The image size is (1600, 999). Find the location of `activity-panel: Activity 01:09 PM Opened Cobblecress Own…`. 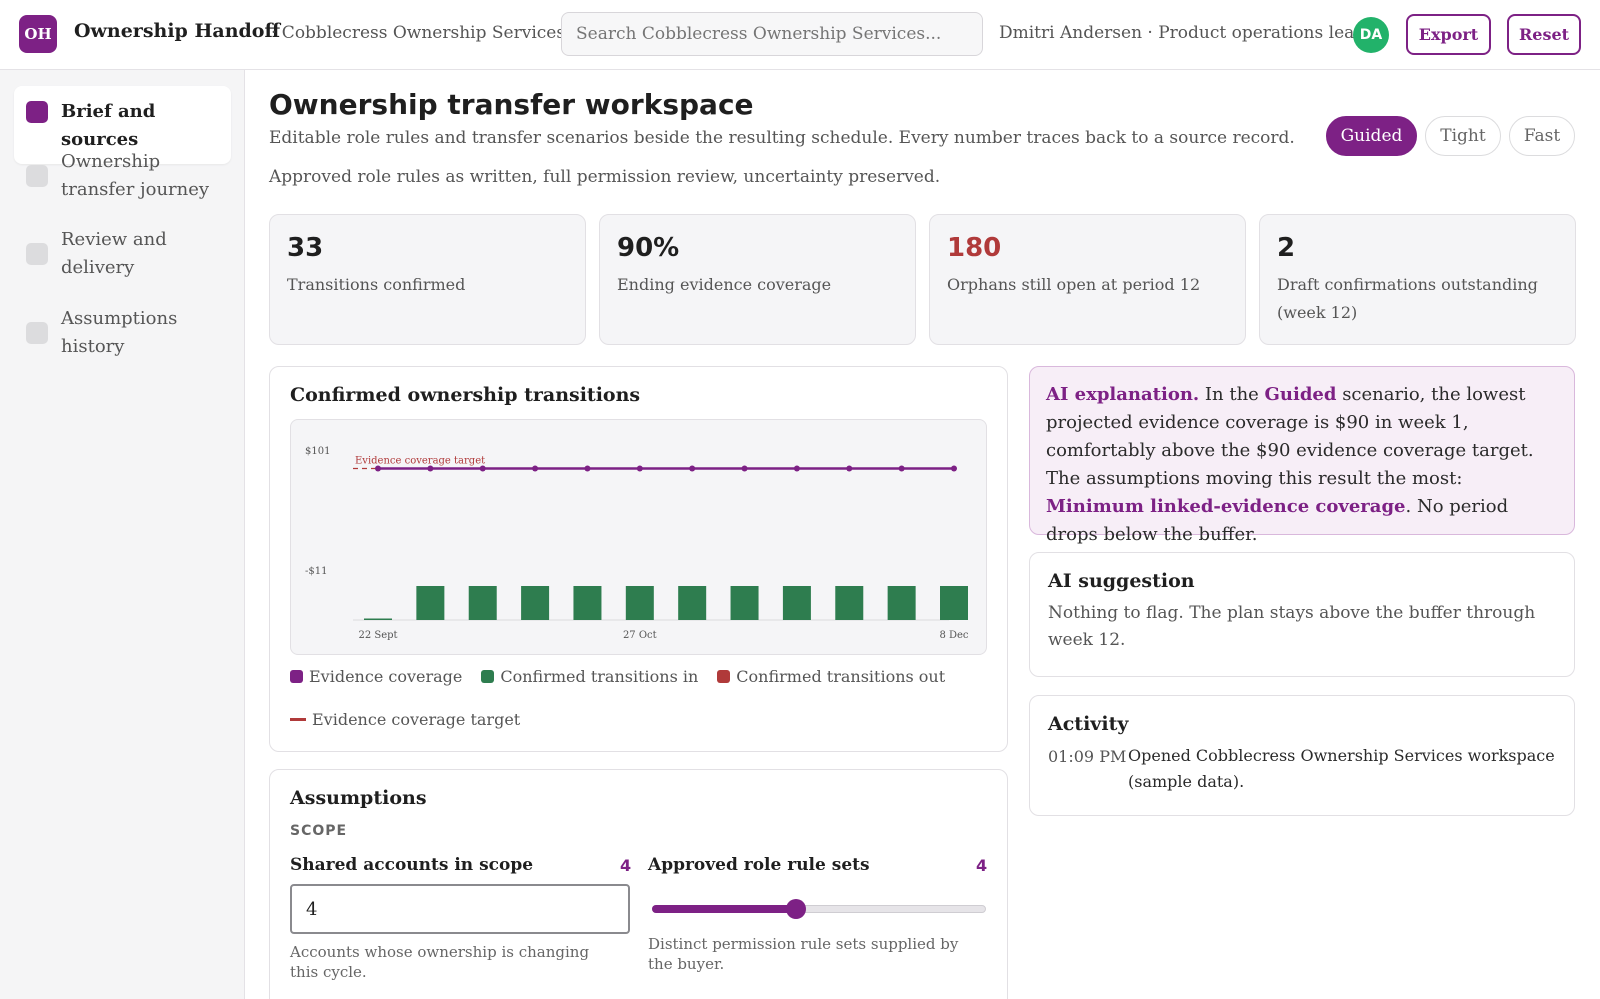

activity-panel: Activity 01:09 PM Opened Cobblecress Own… is located at coordinates (1302, 755).